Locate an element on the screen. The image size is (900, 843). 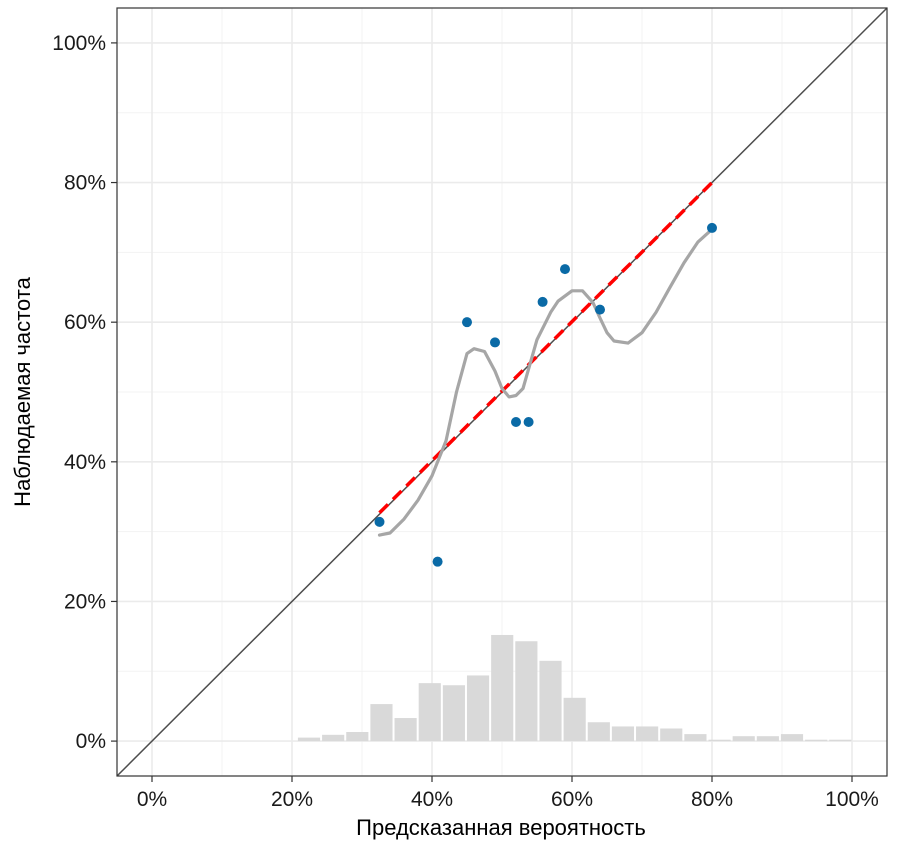
y-axis-title: Наблюдаемая частота is located at coordinates (22, 391).